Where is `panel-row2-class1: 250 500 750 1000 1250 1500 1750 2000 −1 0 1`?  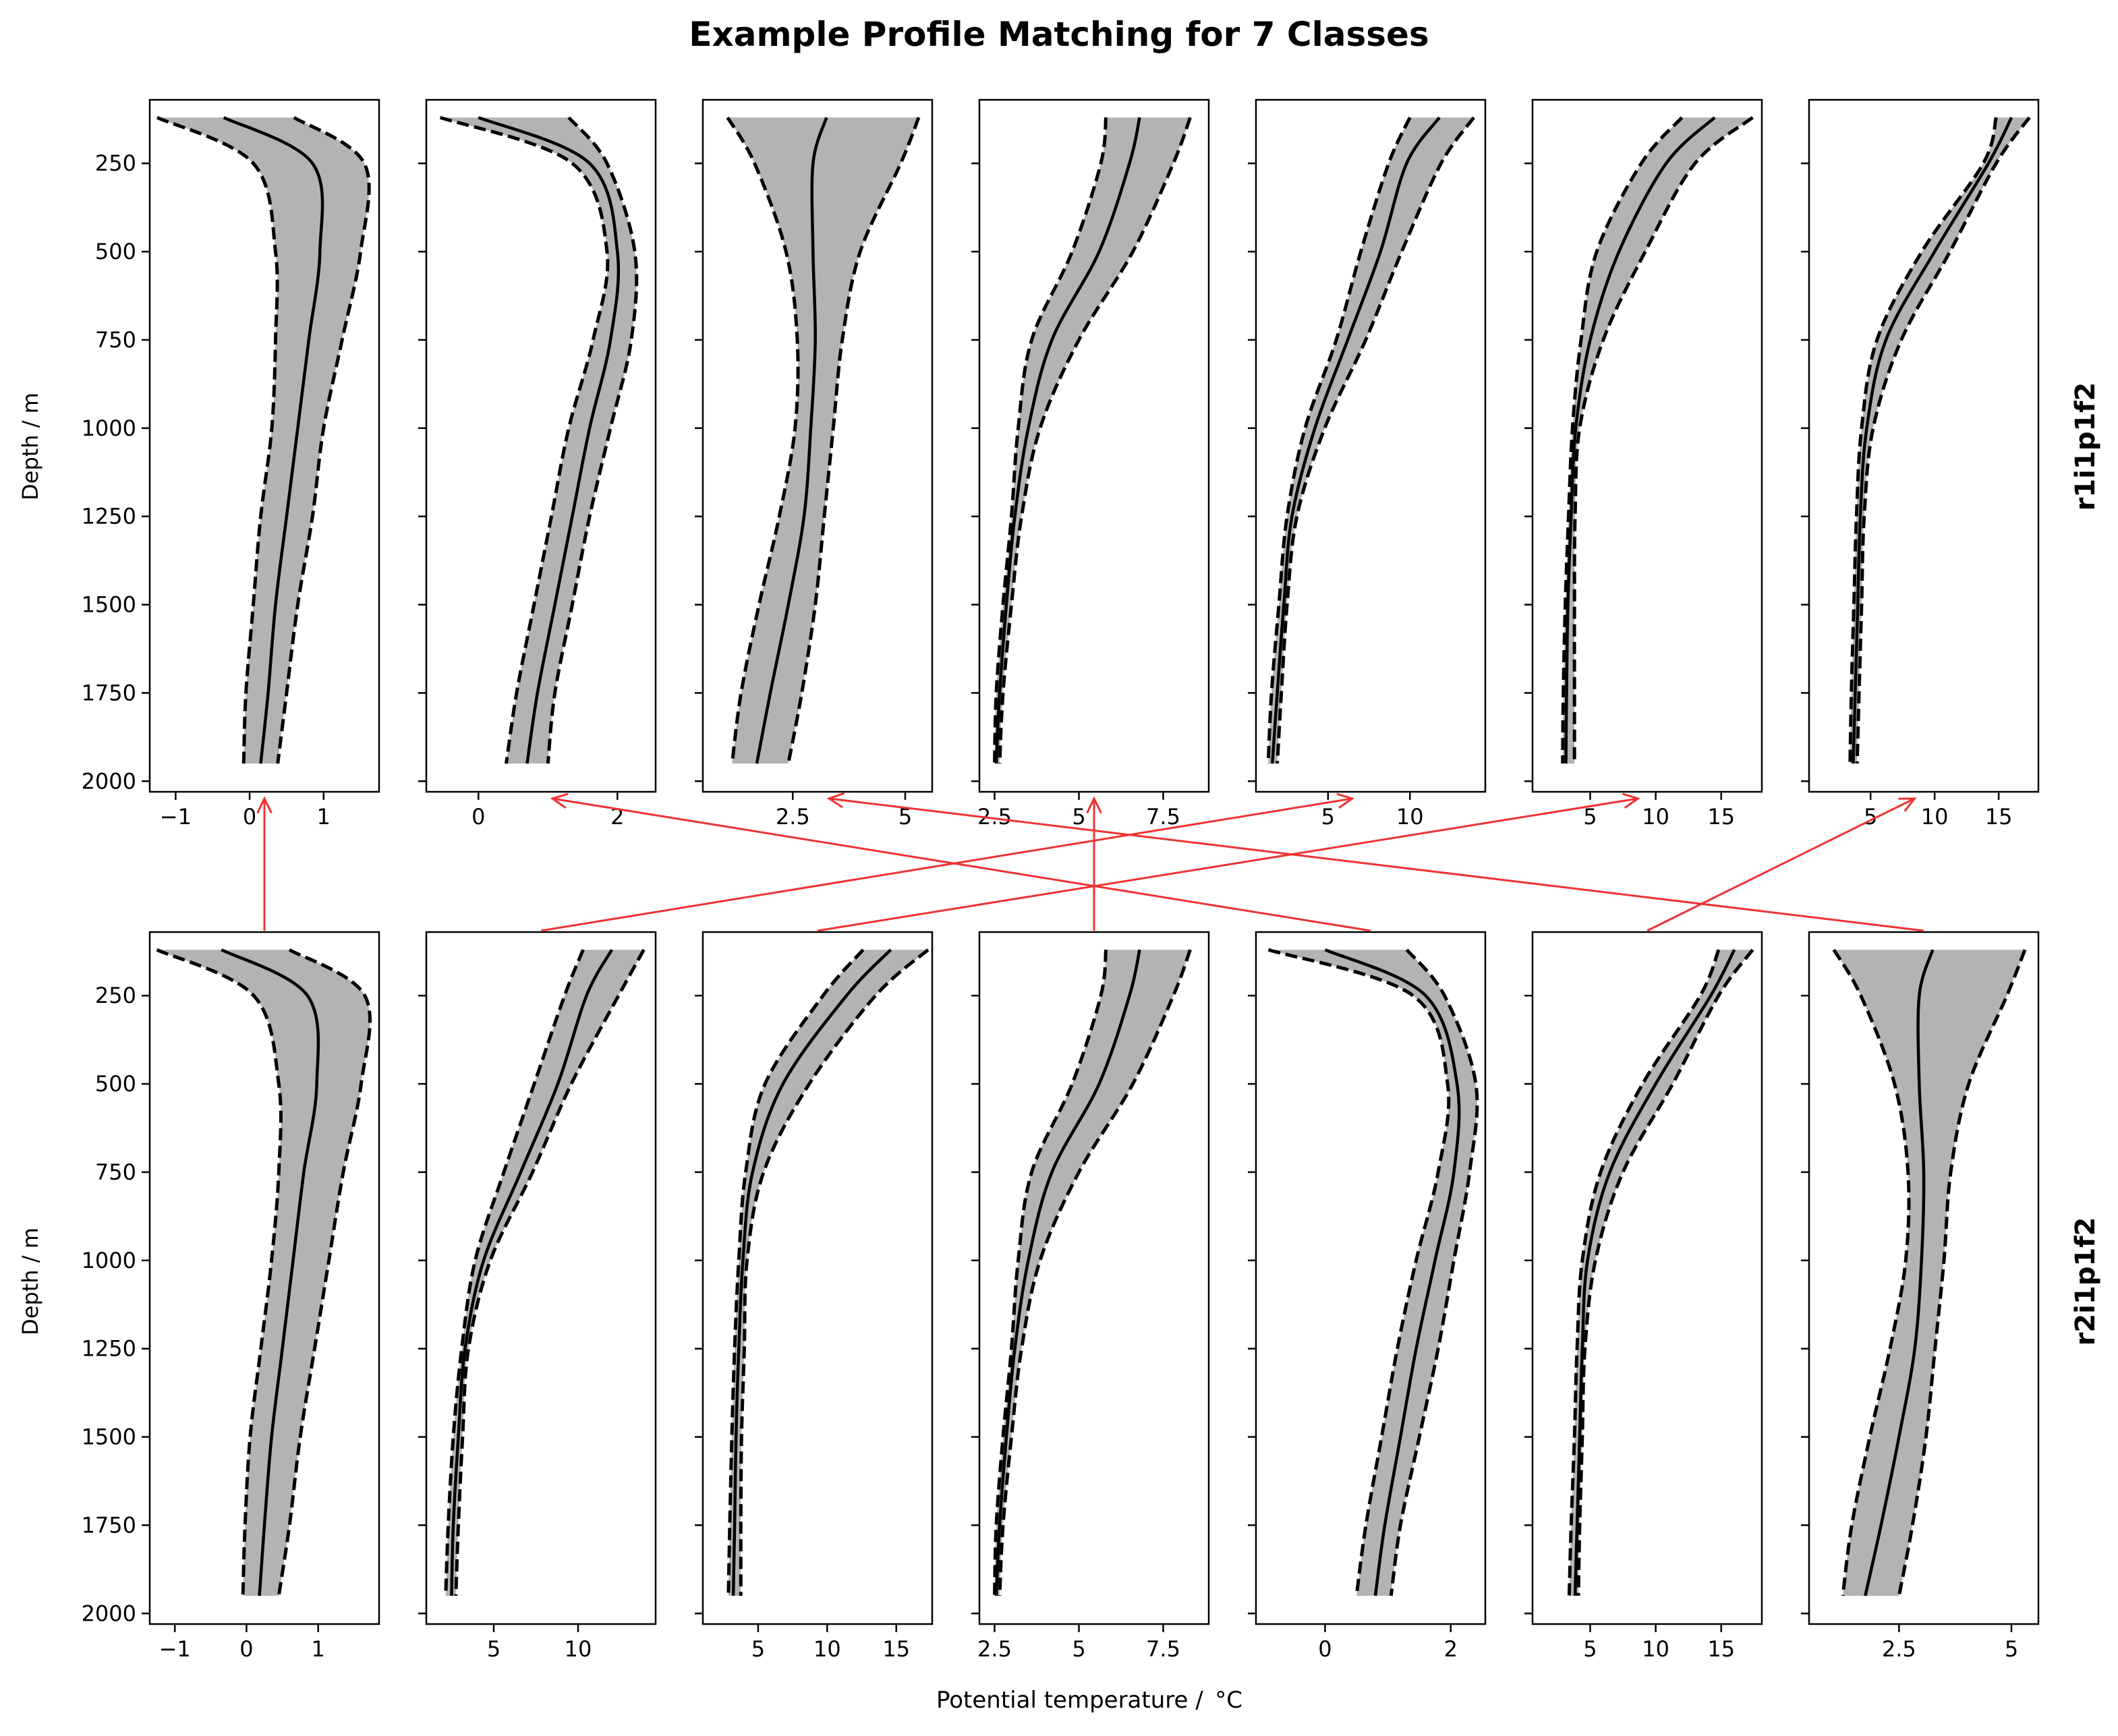
panel-row2-class1: 250 500 750 1000 1250 1500 1750 2000 −1 0 1 is located at coordinates (231, 1296).